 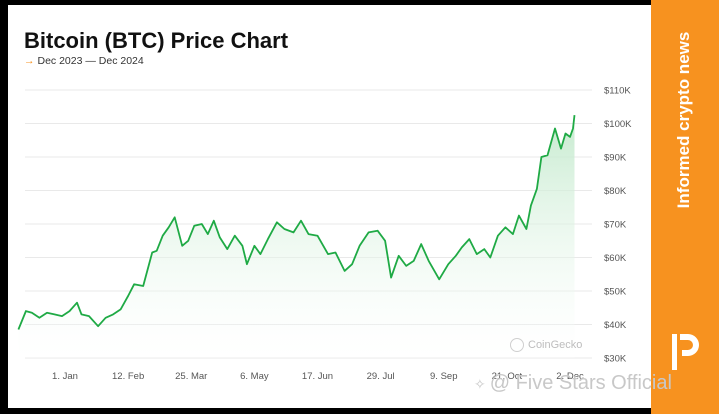 What do you see at coordinates (555, 345) in the screenshot?
I see `source-badge-label: CoinGecko` at bounding box center [555, 345].